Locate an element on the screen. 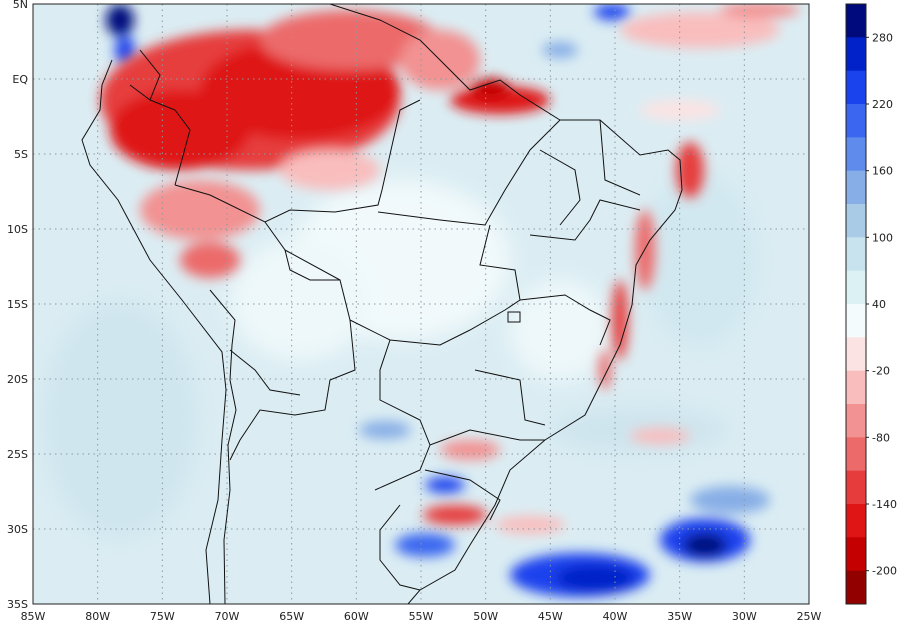  lon-tick-label: 35W is located at coordinates (679, 616).